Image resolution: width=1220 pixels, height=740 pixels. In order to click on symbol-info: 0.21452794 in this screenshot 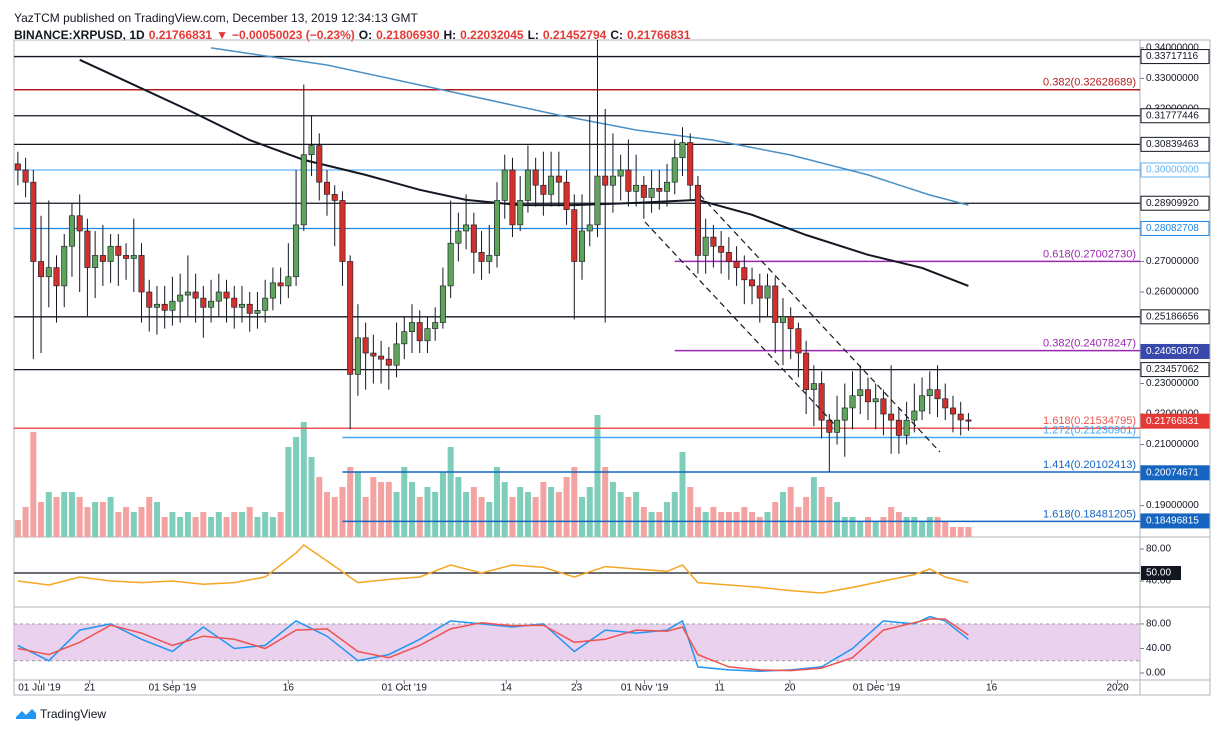, I will do `click(574, 35)`.